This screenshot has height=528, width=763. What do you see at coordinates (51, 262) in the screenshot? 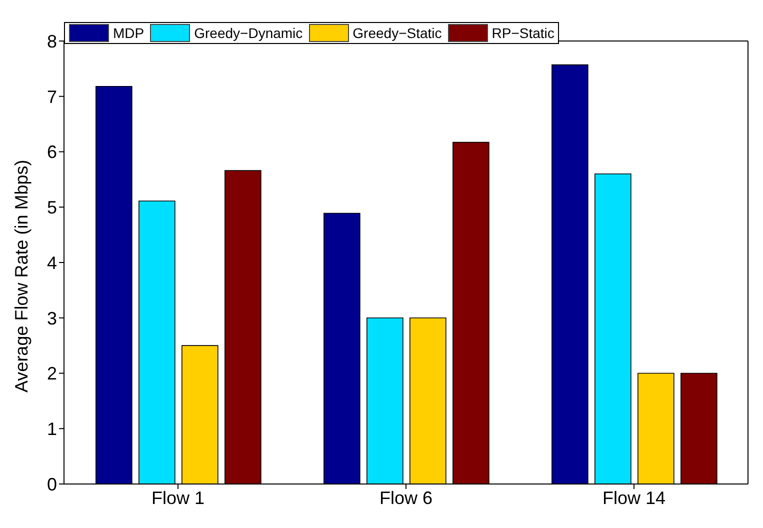
I see `y-tick-label: 4` at bounding box center [51, 262].